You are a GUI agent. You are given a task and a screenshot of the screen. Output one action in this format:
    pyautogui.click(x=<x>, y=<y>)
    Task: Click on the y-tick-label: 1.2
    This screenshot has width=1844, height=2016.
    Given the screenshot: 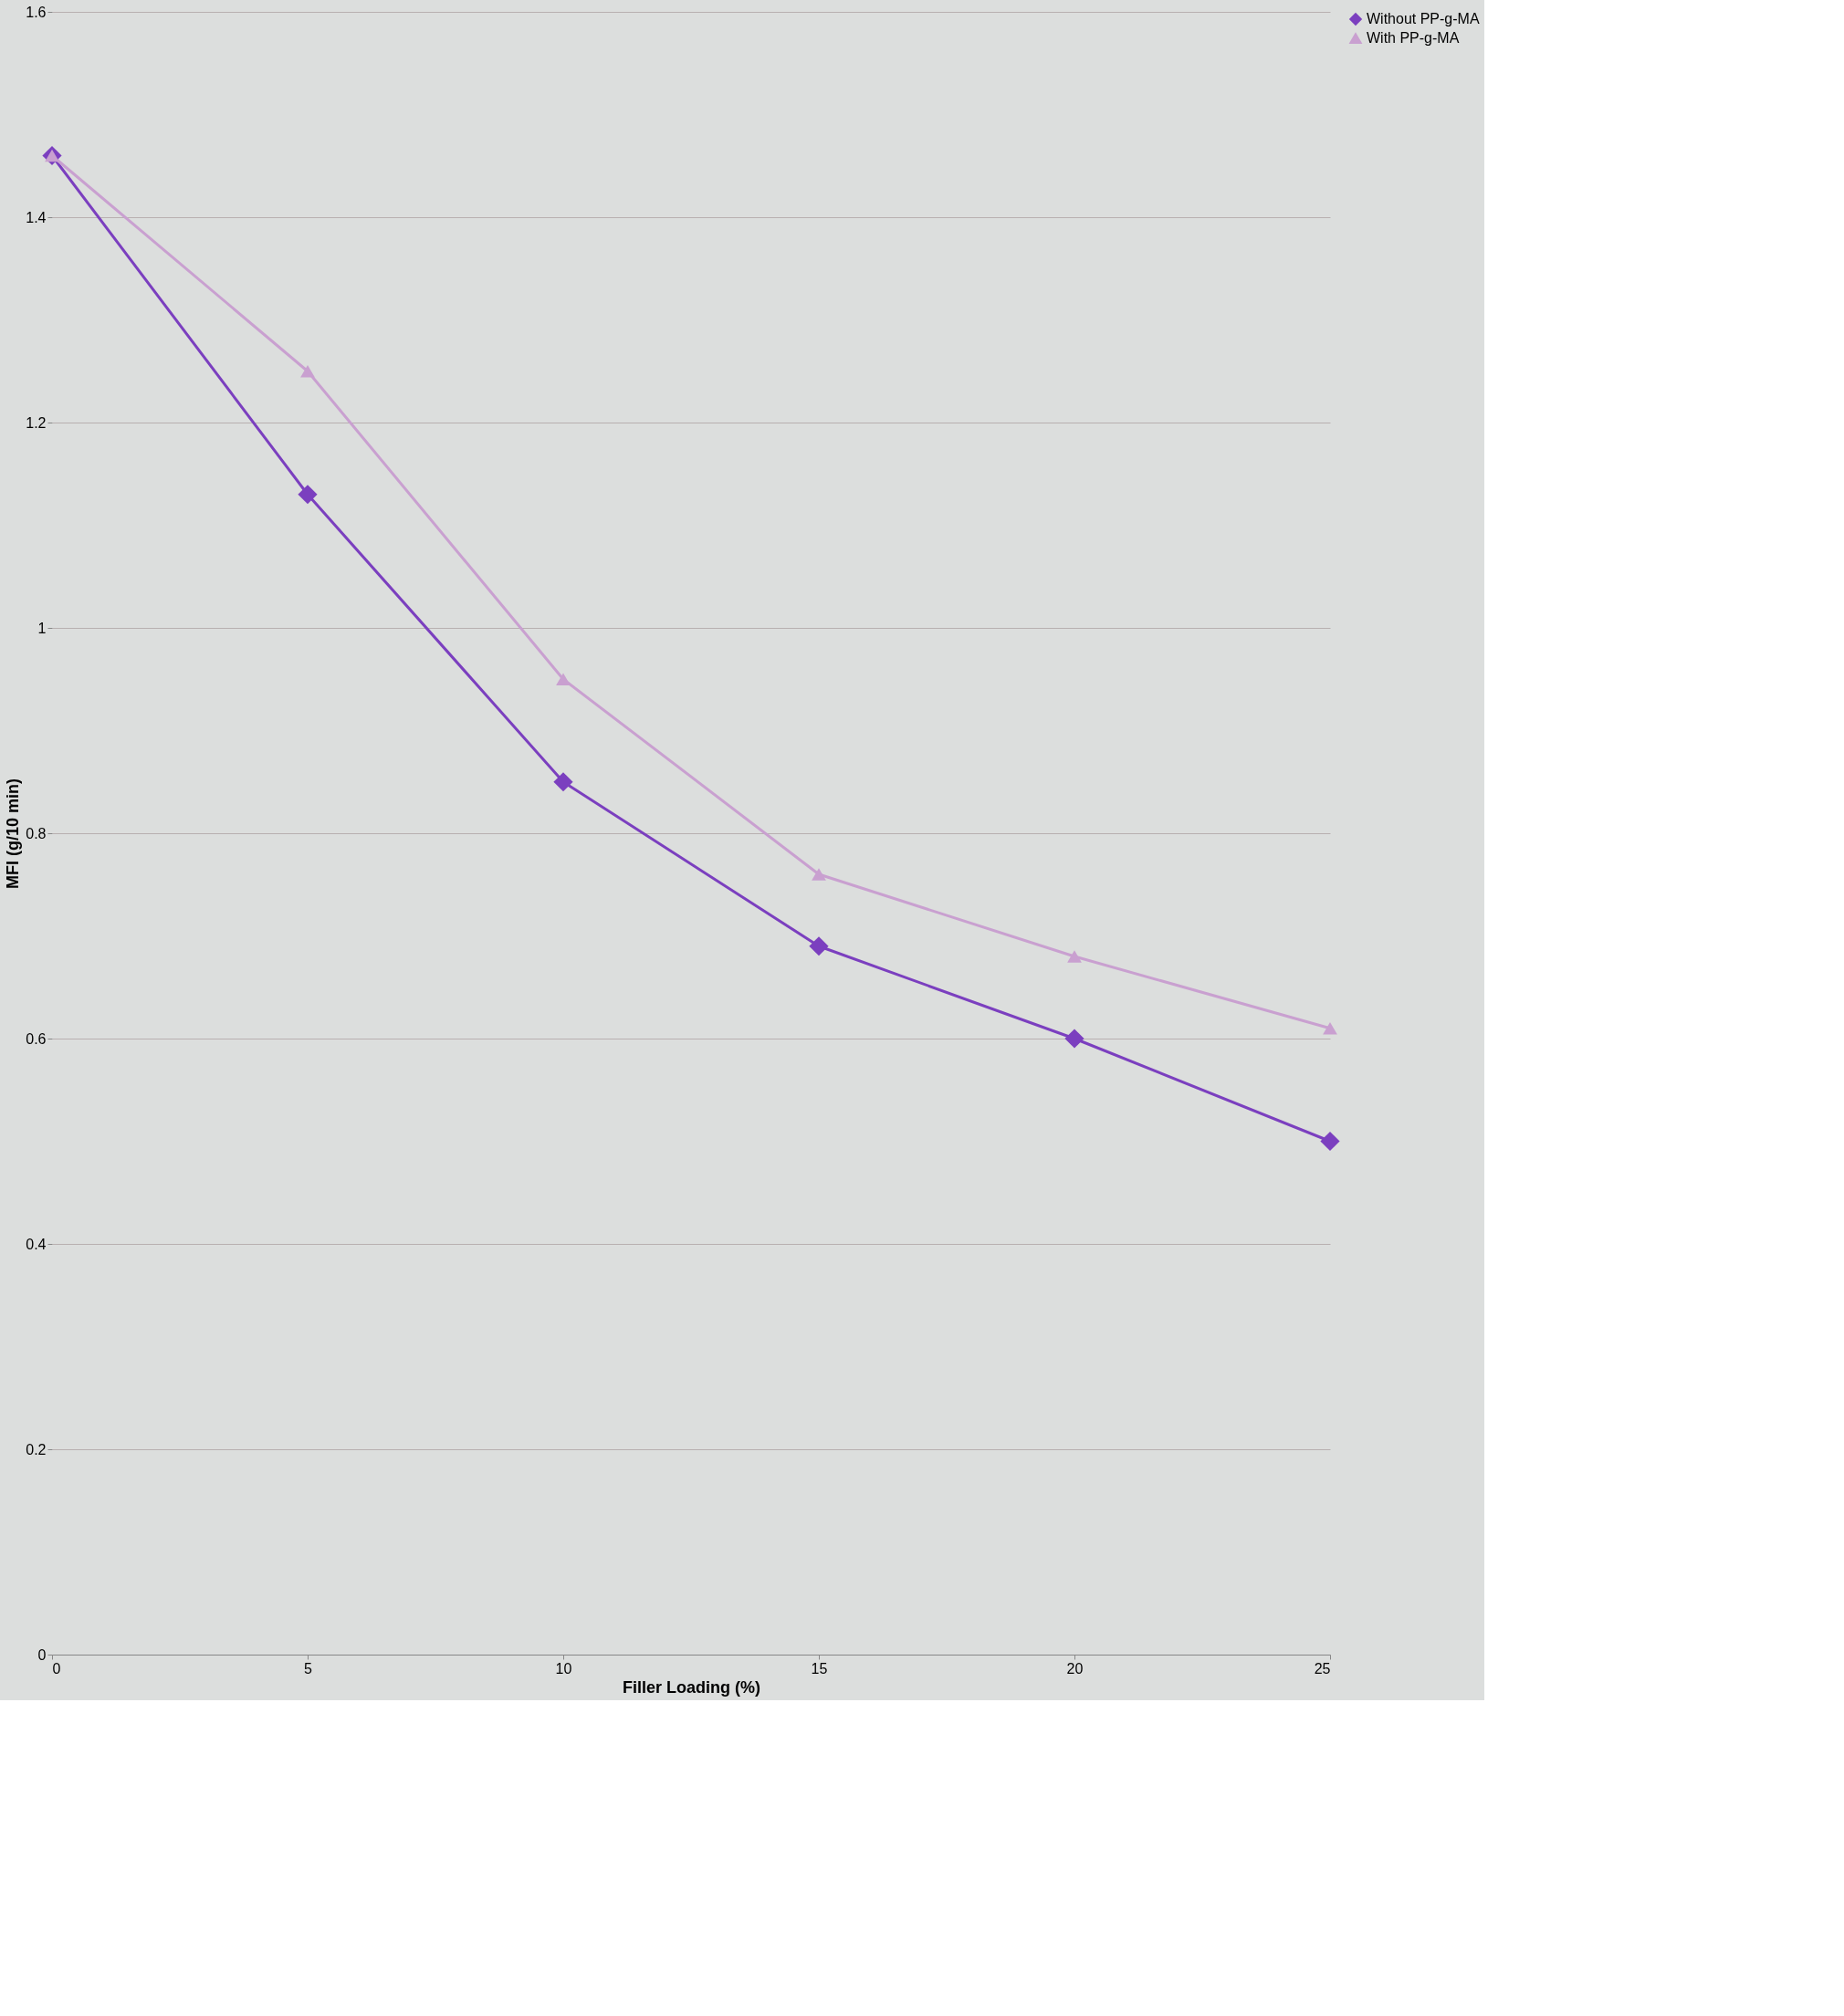 What is the action you would take?
    pyautogui.click(x=36, y=423)
    